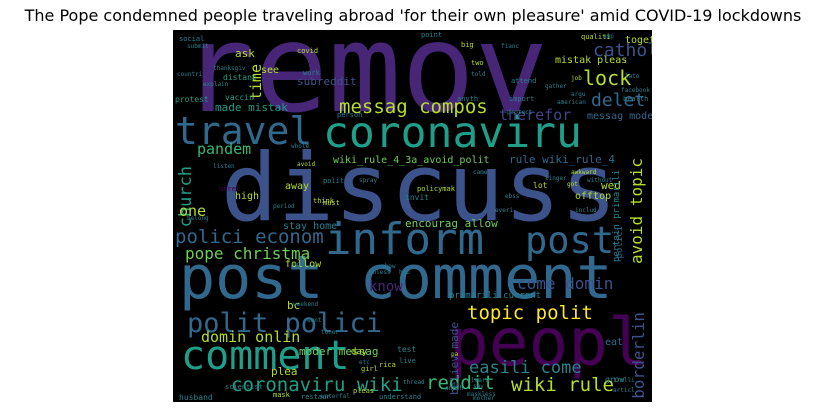 The width and height of the screenshot is (826, 411). What do you see at coordinates (368, 180) in the screenshot?
I see `word-spray: spray` at bounding box center [368, 180].